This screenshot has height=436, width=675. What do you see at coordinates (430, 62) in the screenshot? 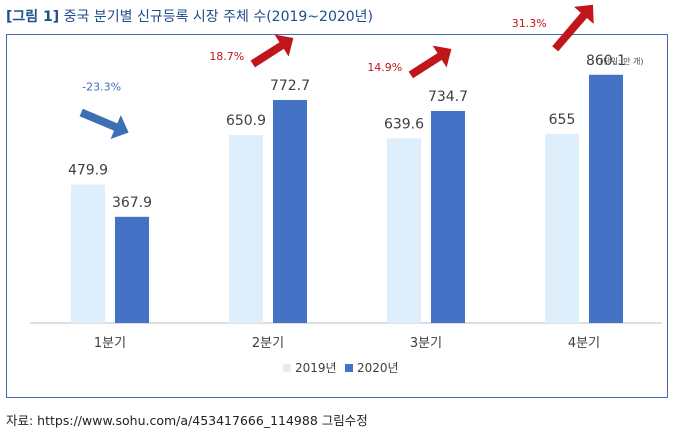
I see `growth-arrow-q3` at bounding box center [430, 62].